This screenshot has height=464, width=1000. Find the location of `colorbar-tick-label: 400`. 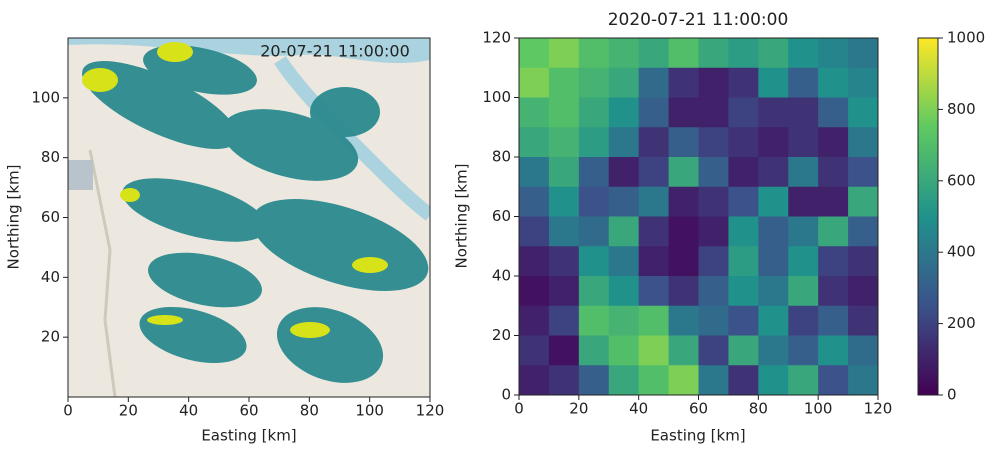

colorbar-tick-label: 400 is located at coordinates (961, 252).